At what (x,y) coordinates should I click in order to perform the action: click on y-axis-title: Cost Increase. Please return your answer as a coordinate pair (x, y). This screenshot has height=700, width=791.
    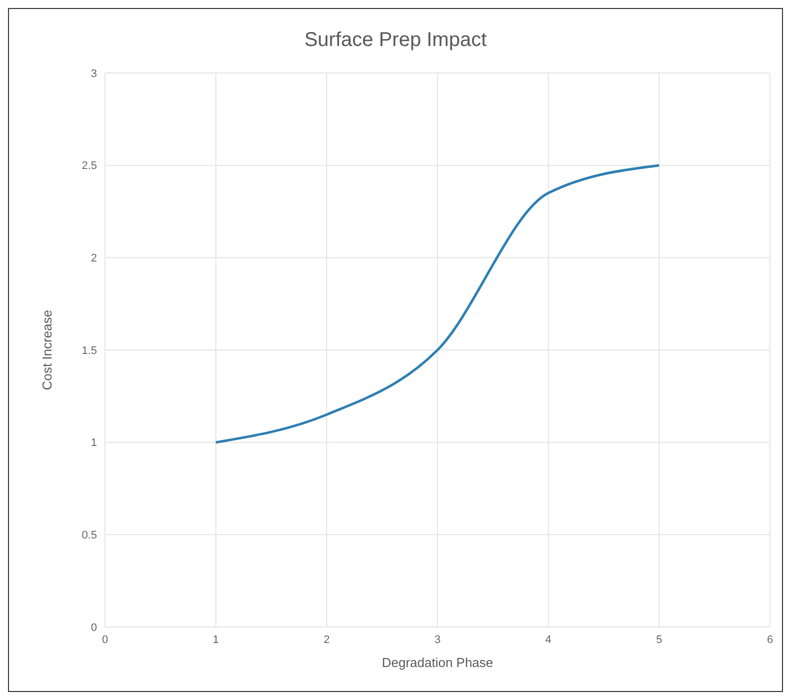
    Looking at the image, I should click on (47, 350).